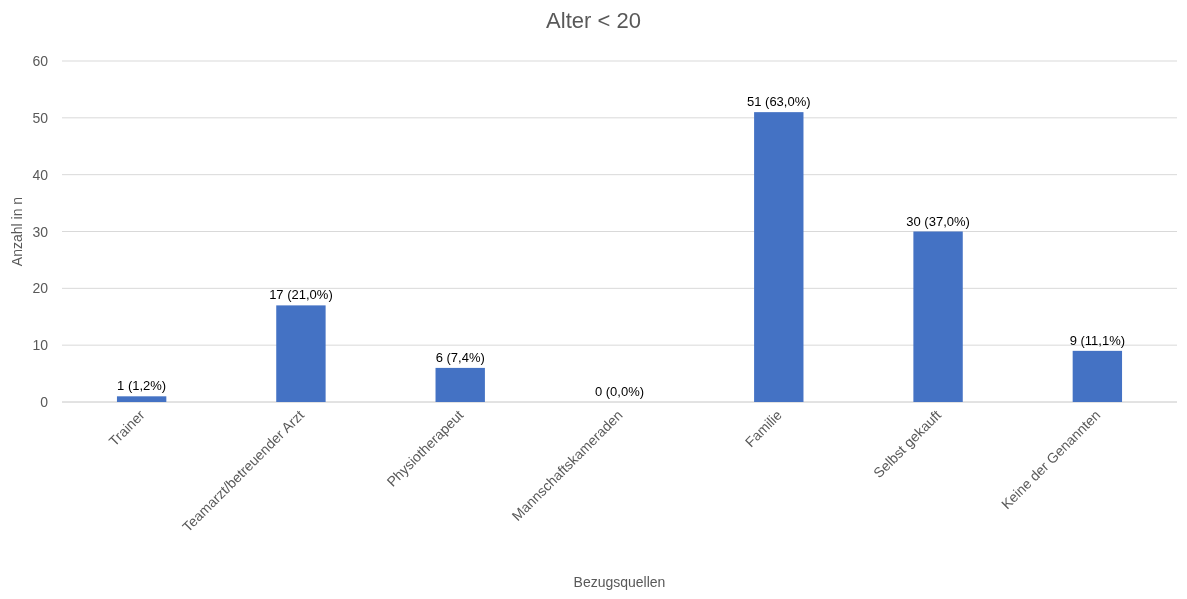 The width and height of the screenshot is (1187, 599). What do you see at coordinates (142, 386) in the screenshot?
I see `data-label: 1 (1,2%)` at bounding box center [142, 386].